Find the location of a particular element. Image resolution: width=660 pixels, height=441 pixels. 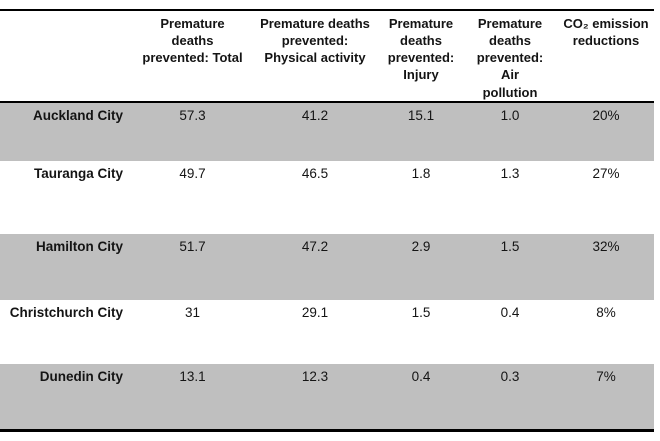

row-label-city: Auckland City is located at coordinates (77, 115).